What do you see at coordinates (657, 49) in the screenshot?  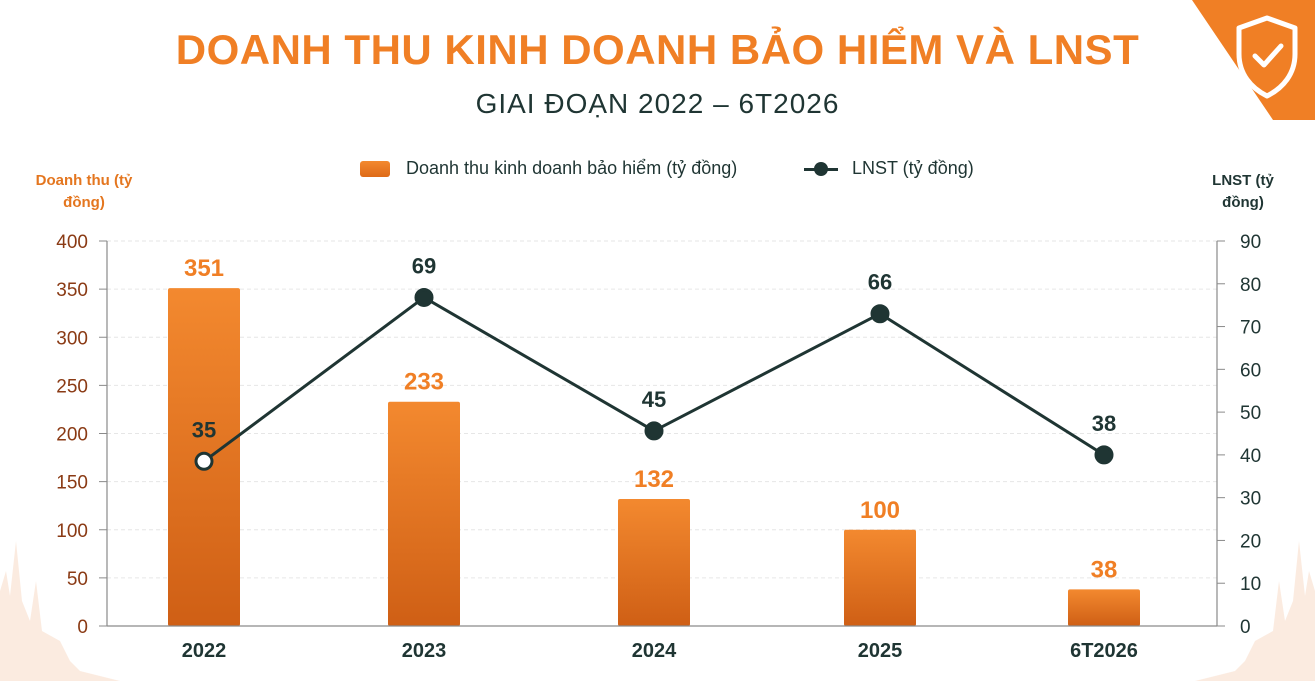 I see `chart-title: DOANH THU KINH DOANH BẢO HIỂM VÀ LNST` at bounding box center [657, 49].